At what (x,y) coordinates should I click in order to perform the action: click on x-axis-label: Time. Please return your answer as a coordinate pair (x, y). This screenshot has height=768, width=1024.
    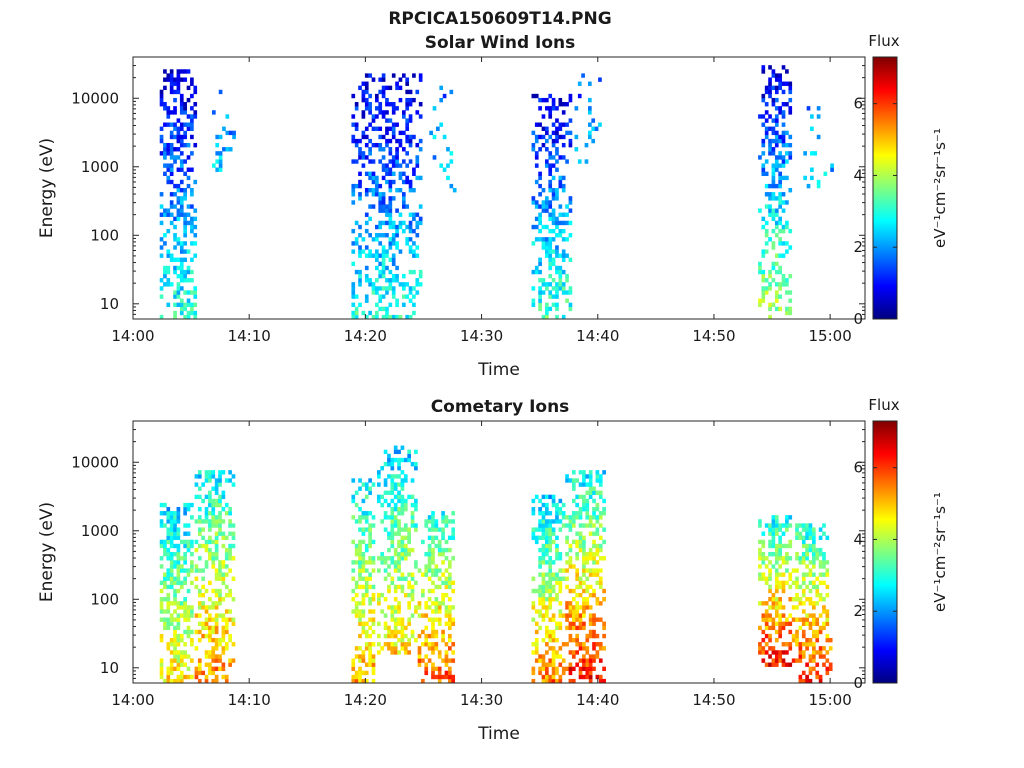
    Looking at the image, I should click on (498, 734).